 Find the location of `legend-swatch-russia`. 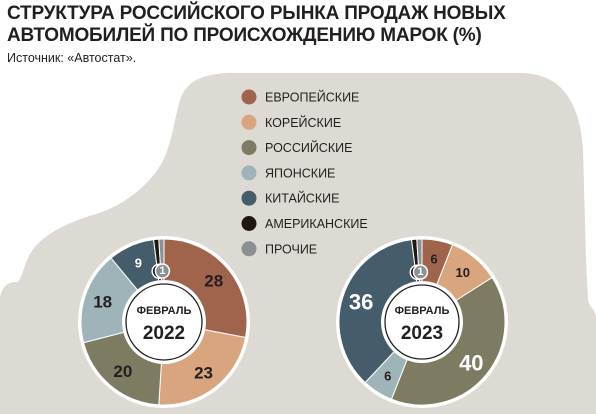

legend-swatch-russia is located at coordinates (249, 148).